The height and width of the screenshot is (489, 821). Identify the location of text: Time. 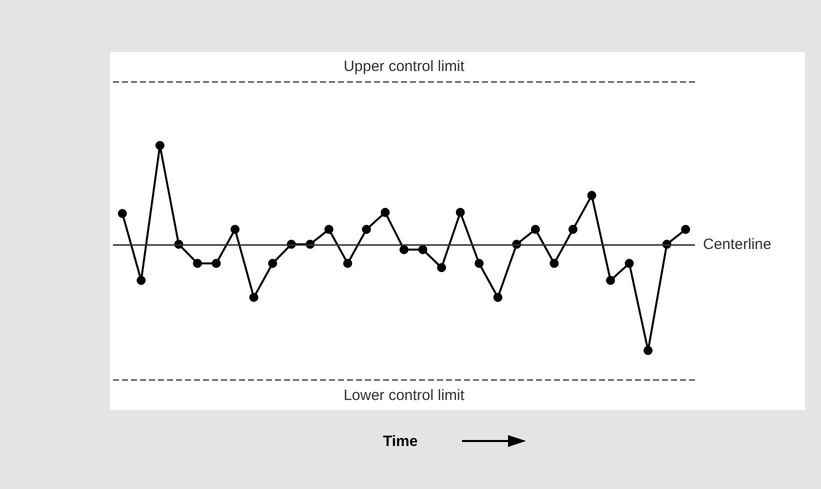
(400, 441).